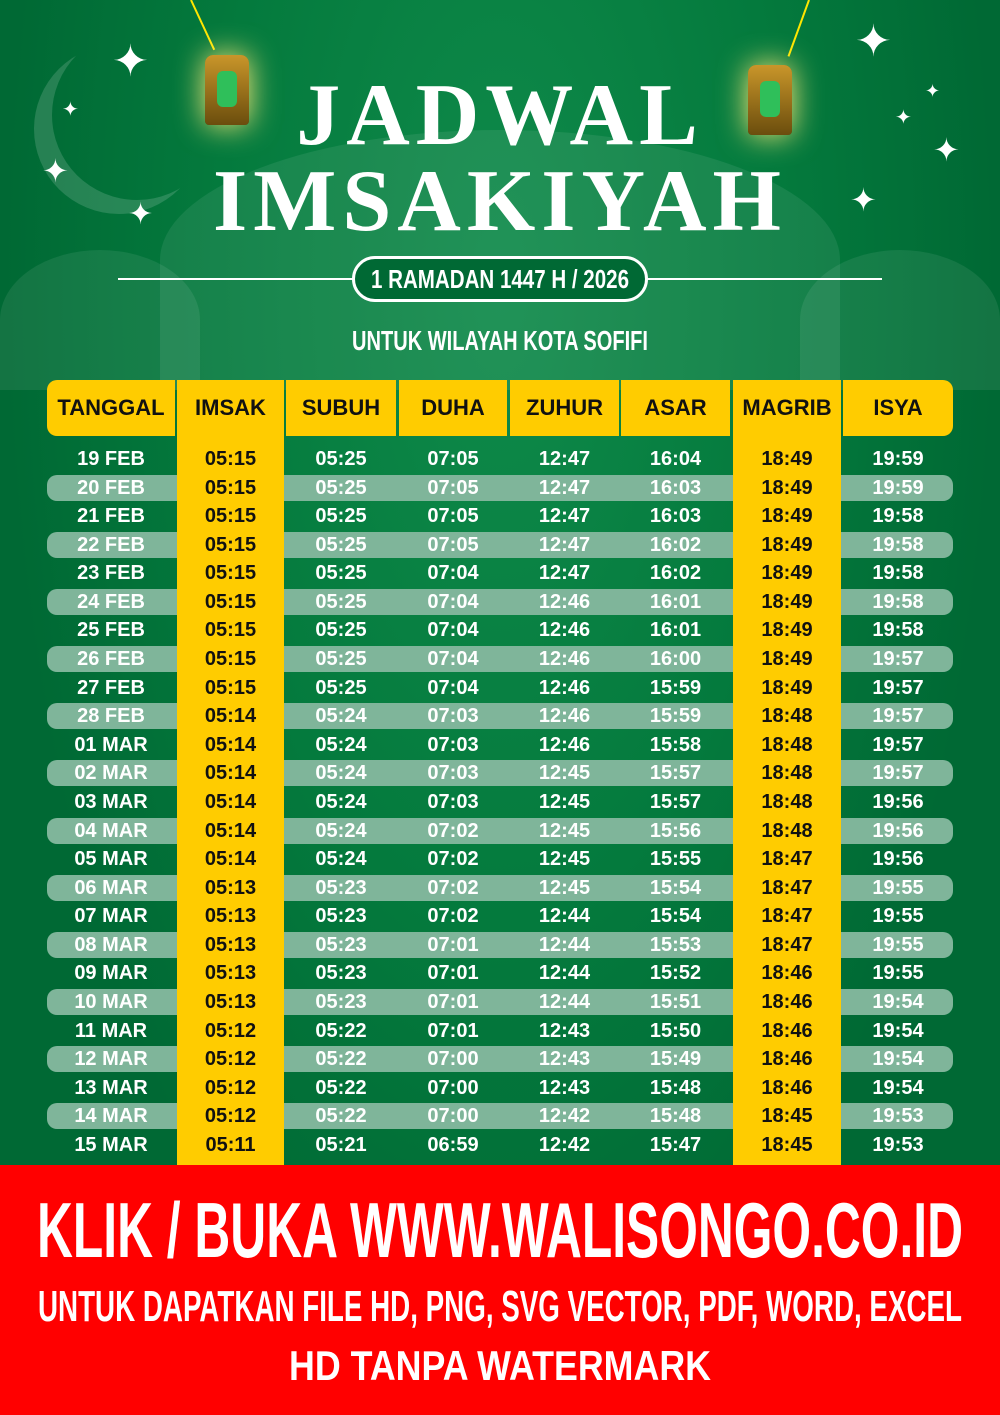 The image size is (1000, 1415). What do you see at coordinates (230, 887) in the screenshot?
I see `table-cell: 05:13` at bounding box center [230, 887].